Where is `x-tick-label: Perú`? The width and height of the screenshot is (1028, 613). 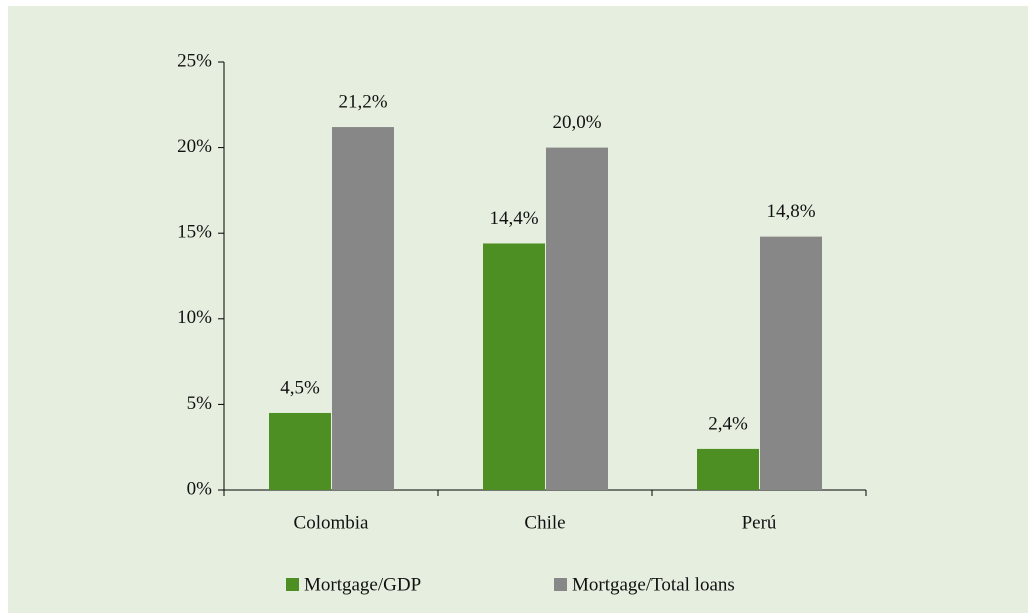 x-tick-label: Perú is located at coordinates (759, 522).